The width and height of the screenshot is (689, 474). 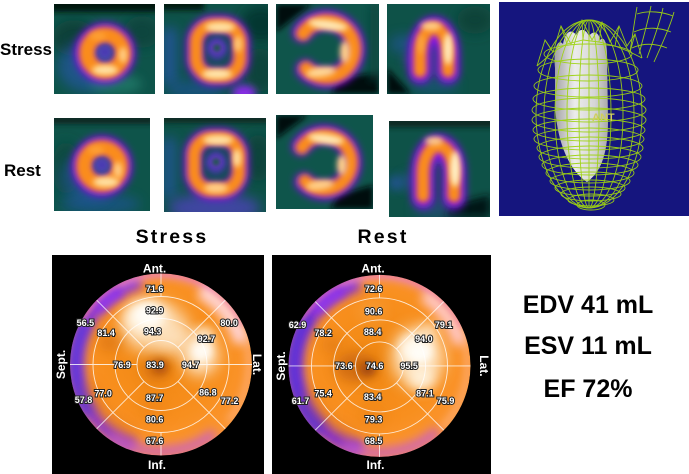 I want to click on svg-text: 75.9, so click(x=446, y=401).